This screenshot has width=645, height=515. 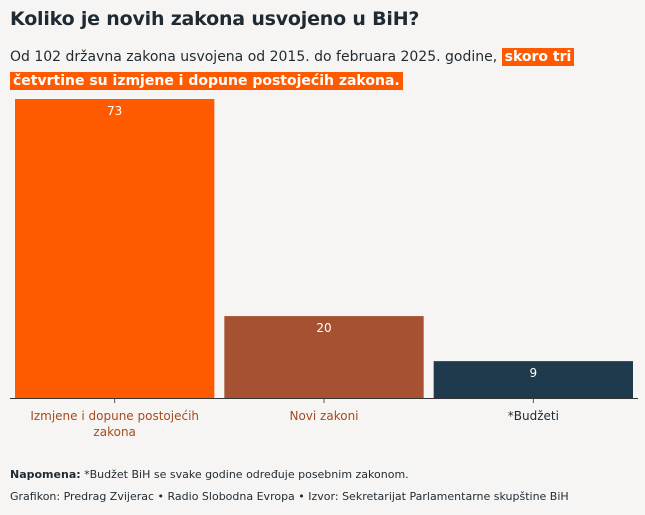 What do you see at coordinates (323, 328) in the screenshot?
I see `bar-value-label: 20` at bounding box center [323, 328].